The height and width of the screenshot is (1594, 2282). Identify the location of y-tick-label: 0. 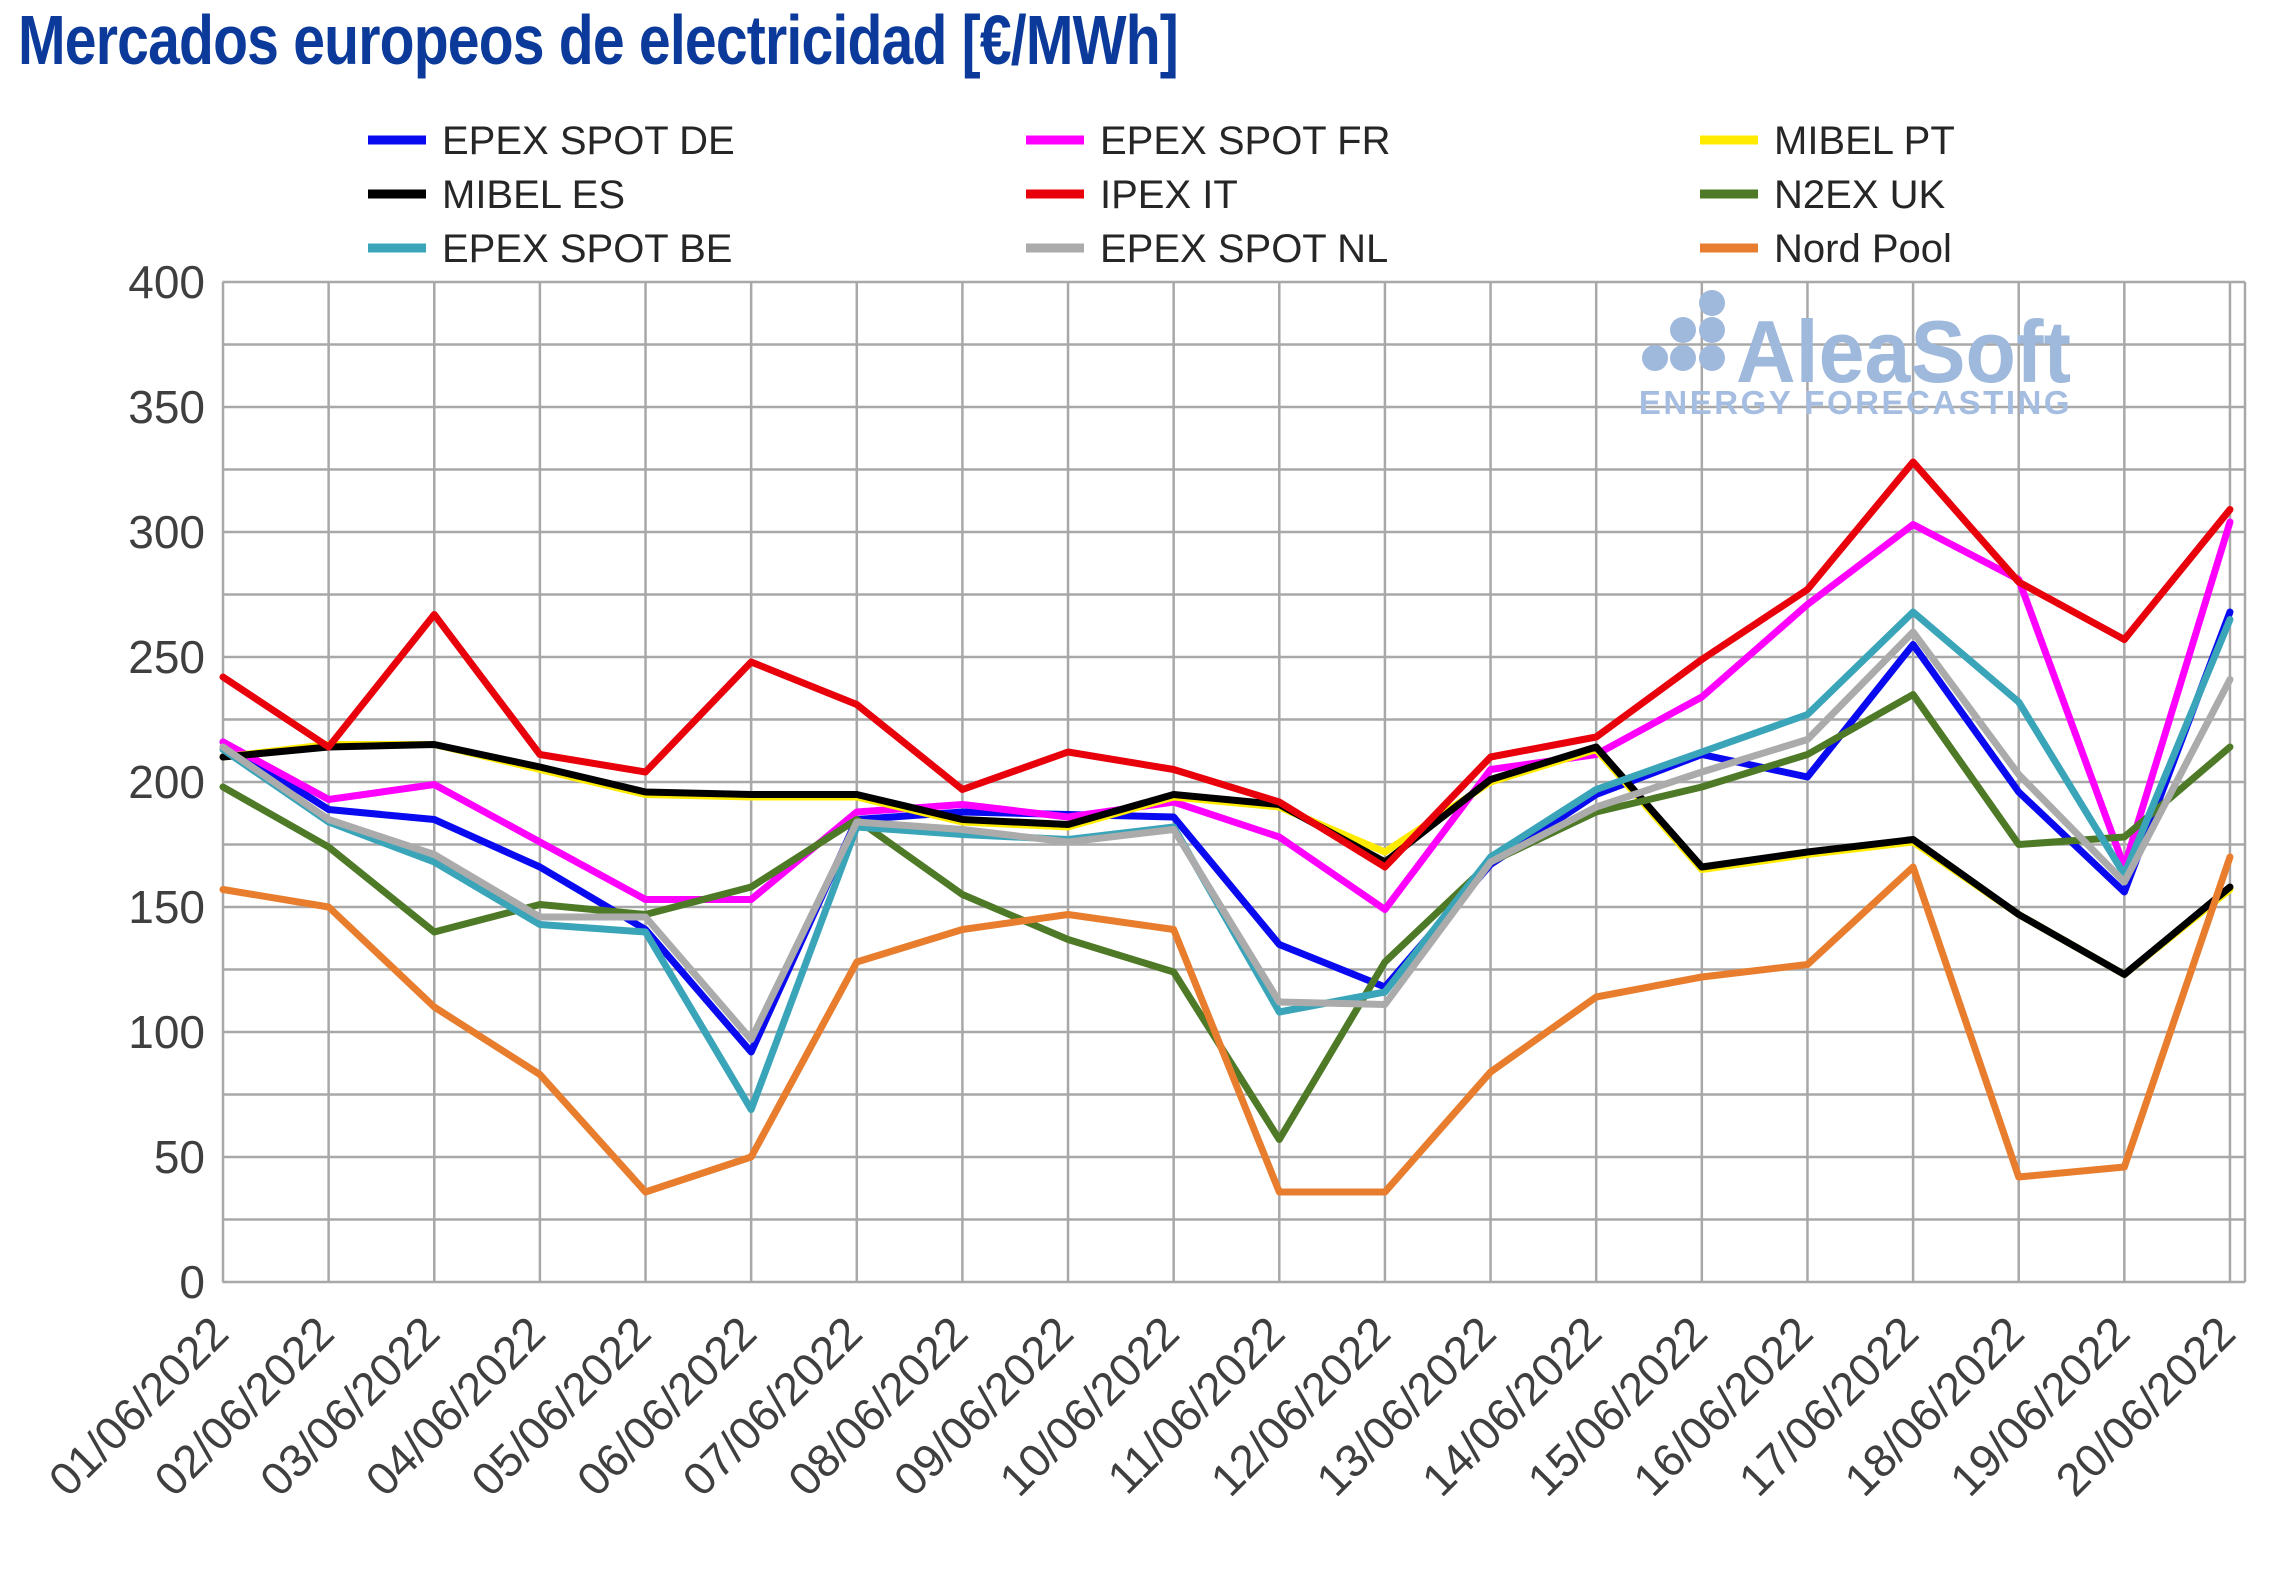
(192, 1282).